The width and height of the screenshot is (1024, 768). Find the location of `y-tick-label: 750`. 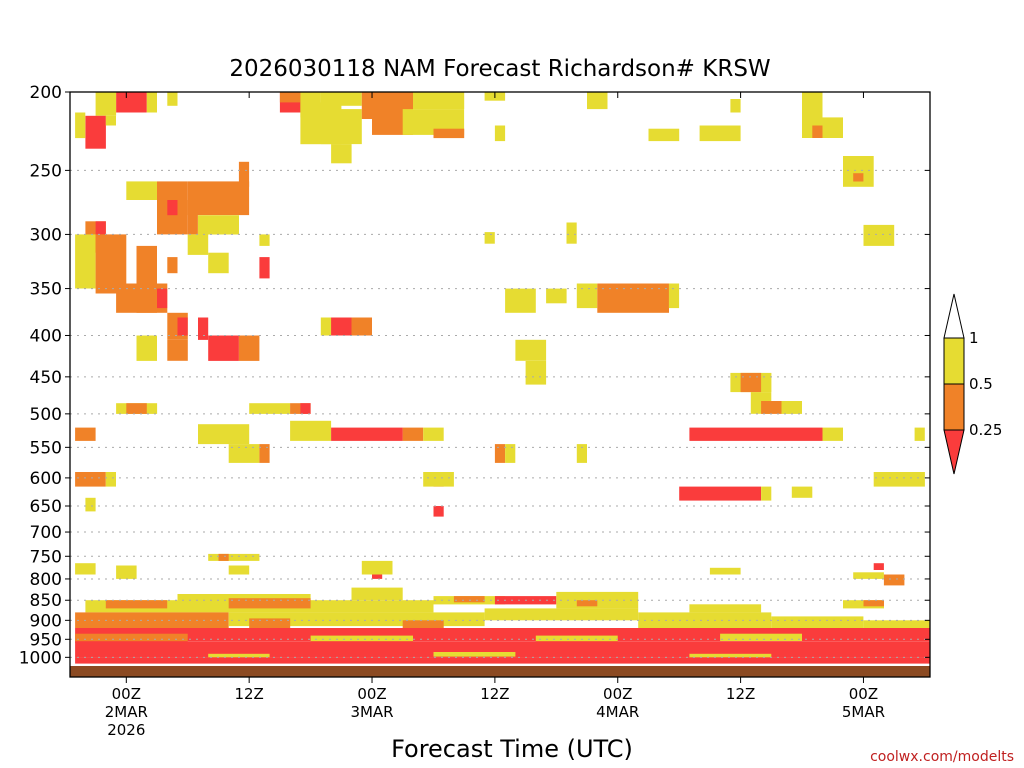

y-tick-label: 750 is located at coordinates (46, 557).